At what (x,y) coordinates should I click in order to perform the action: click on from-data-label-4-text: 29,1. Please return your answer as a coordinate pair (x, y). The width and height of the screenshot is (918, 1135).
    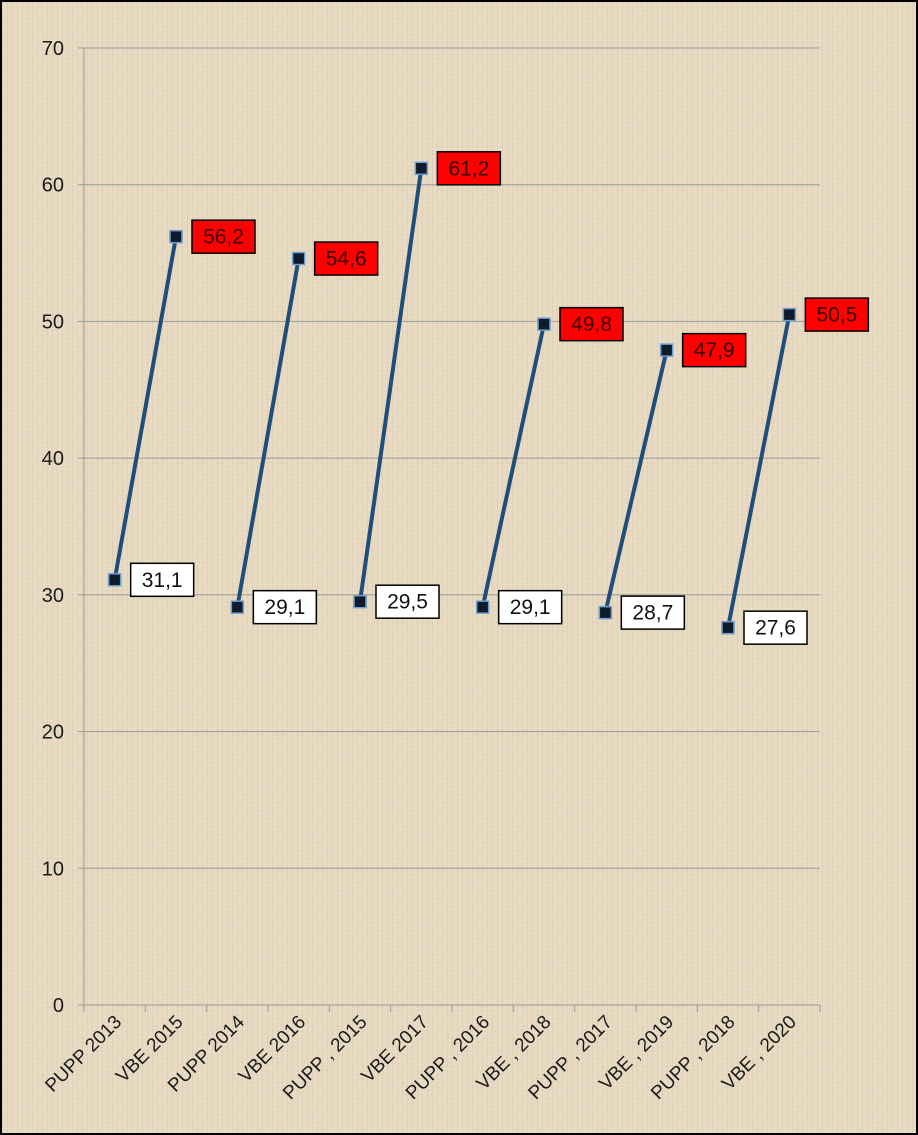
    Looking at the image, I should click on (530, 607).